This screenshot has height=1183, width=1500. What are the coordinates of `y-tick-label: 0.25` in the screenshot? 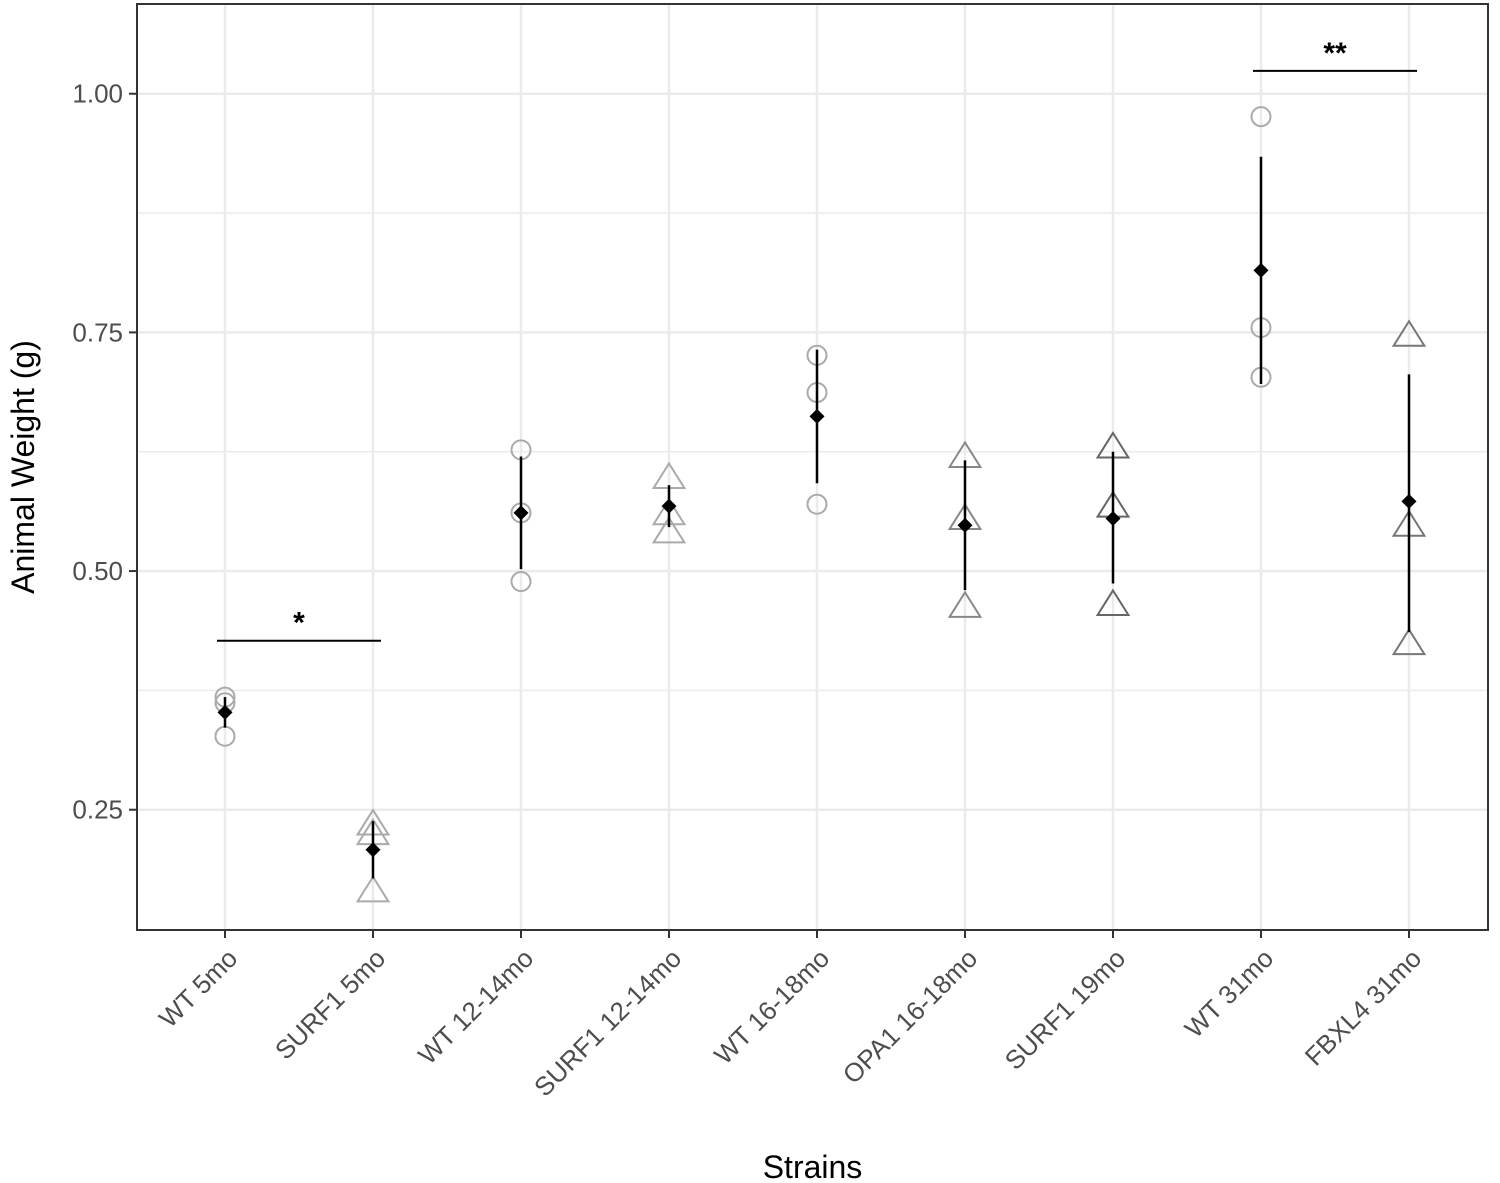 It's located at (97, 810).